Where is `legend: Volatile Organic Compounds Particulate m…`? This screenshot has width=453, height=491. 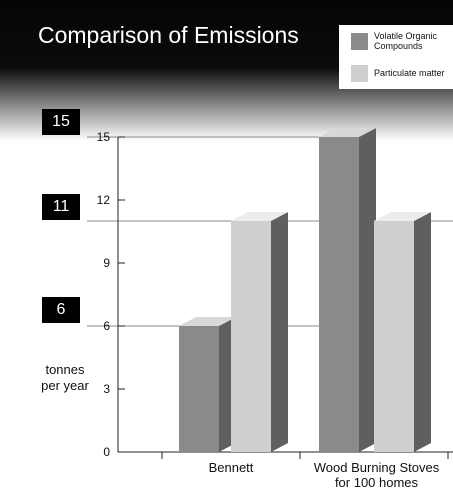
legend: Volatile Organic Compounds Particulate m… is located at coordinates (396, 57).